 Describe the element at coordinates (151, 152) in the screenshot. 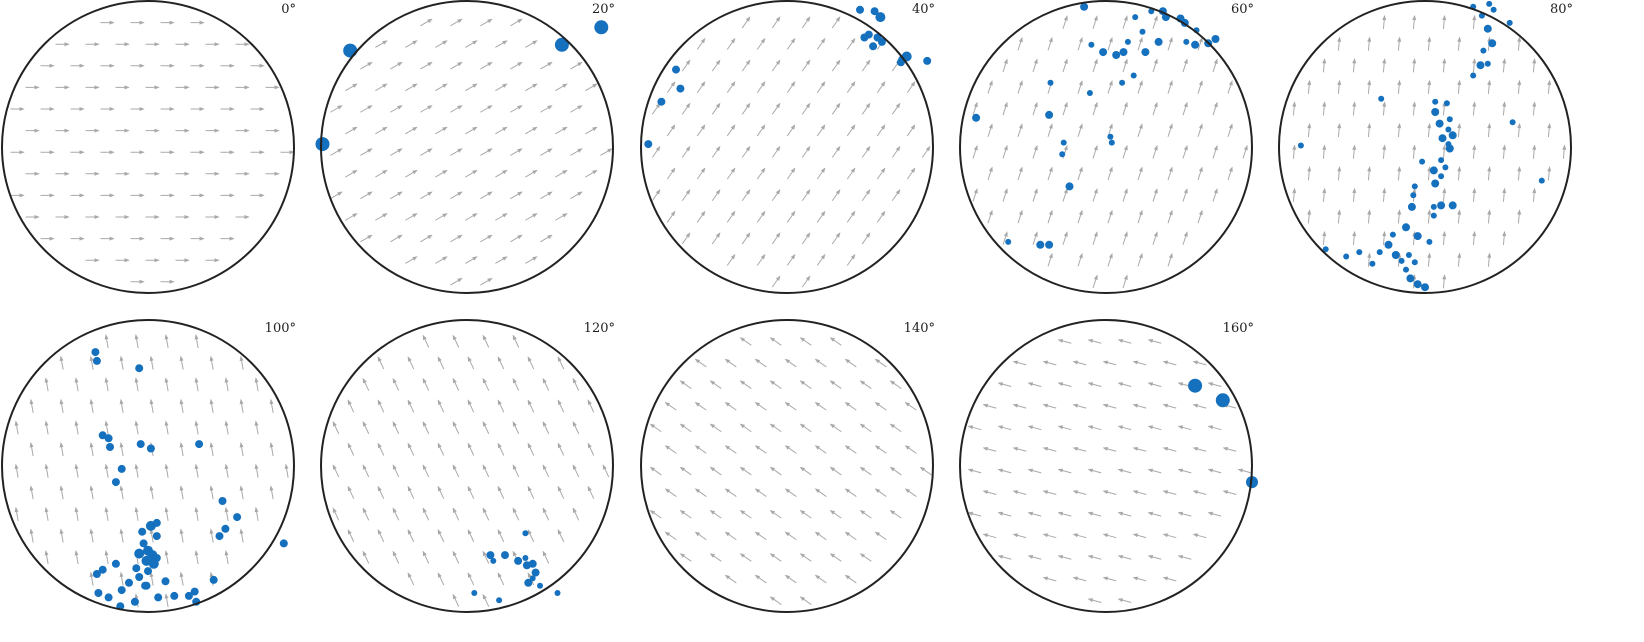

I see `arrow-field` at that location.